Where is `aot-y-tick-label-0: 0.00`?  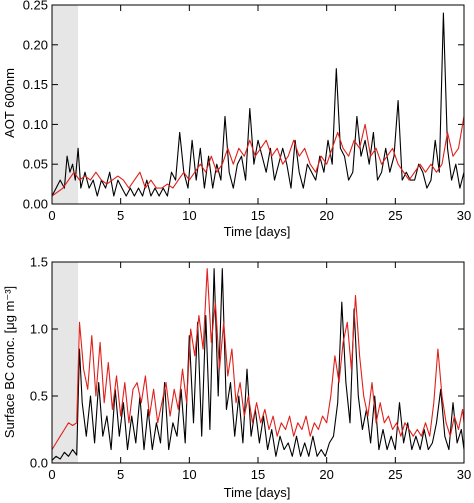 aot-y-tick-label-0: 0.00 is located at coordinates (35, 204).